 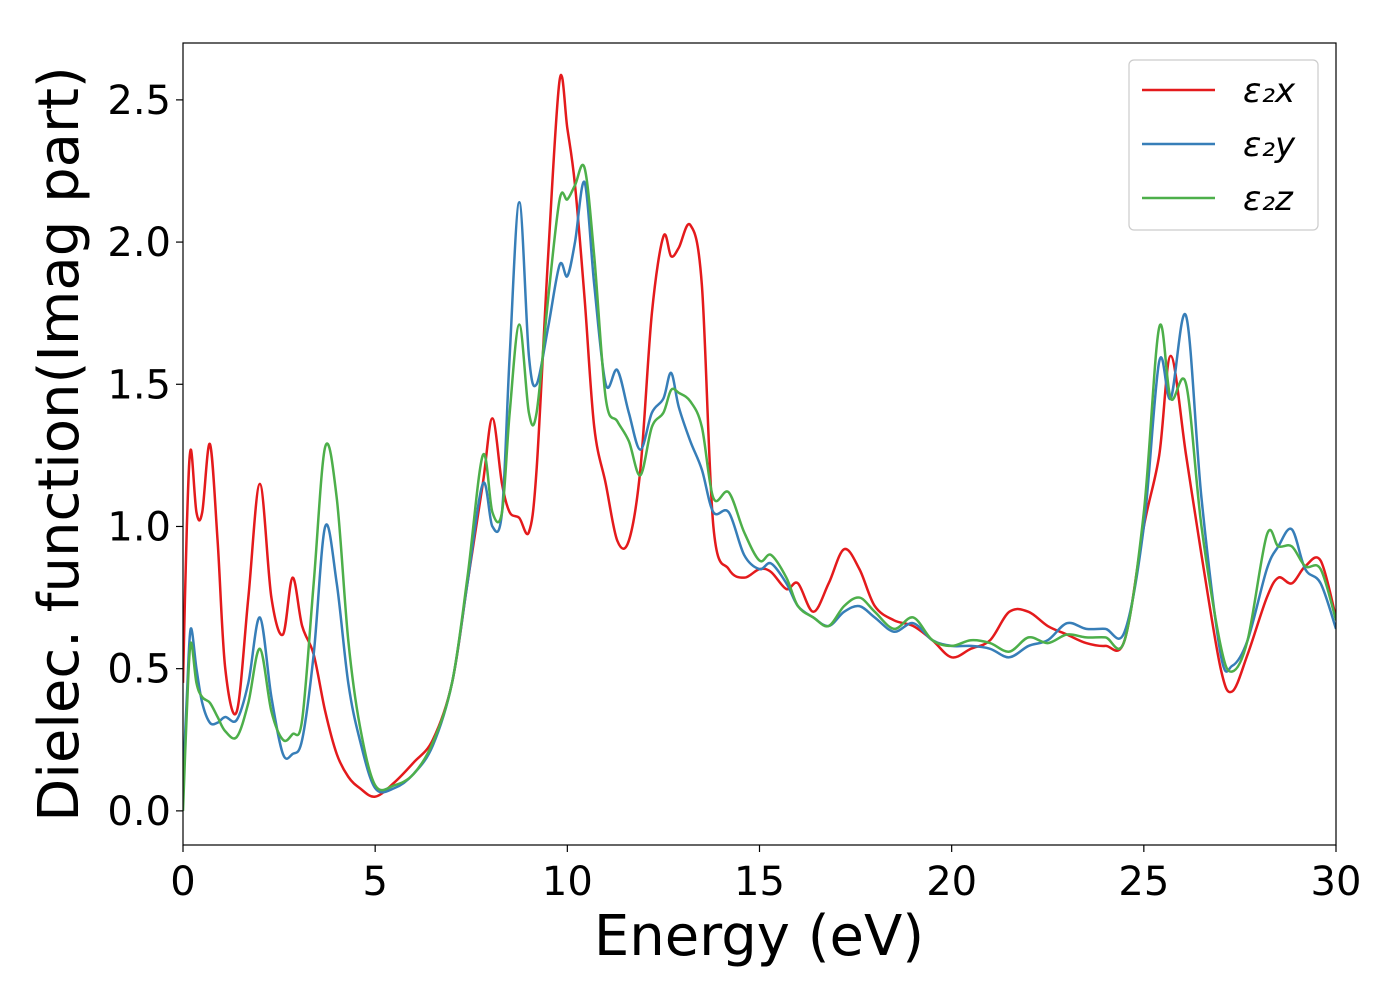 What do you see at coordinates (1223, 145) in the screenshot?
I see `legend-box` at bounding box center [1223, 145].